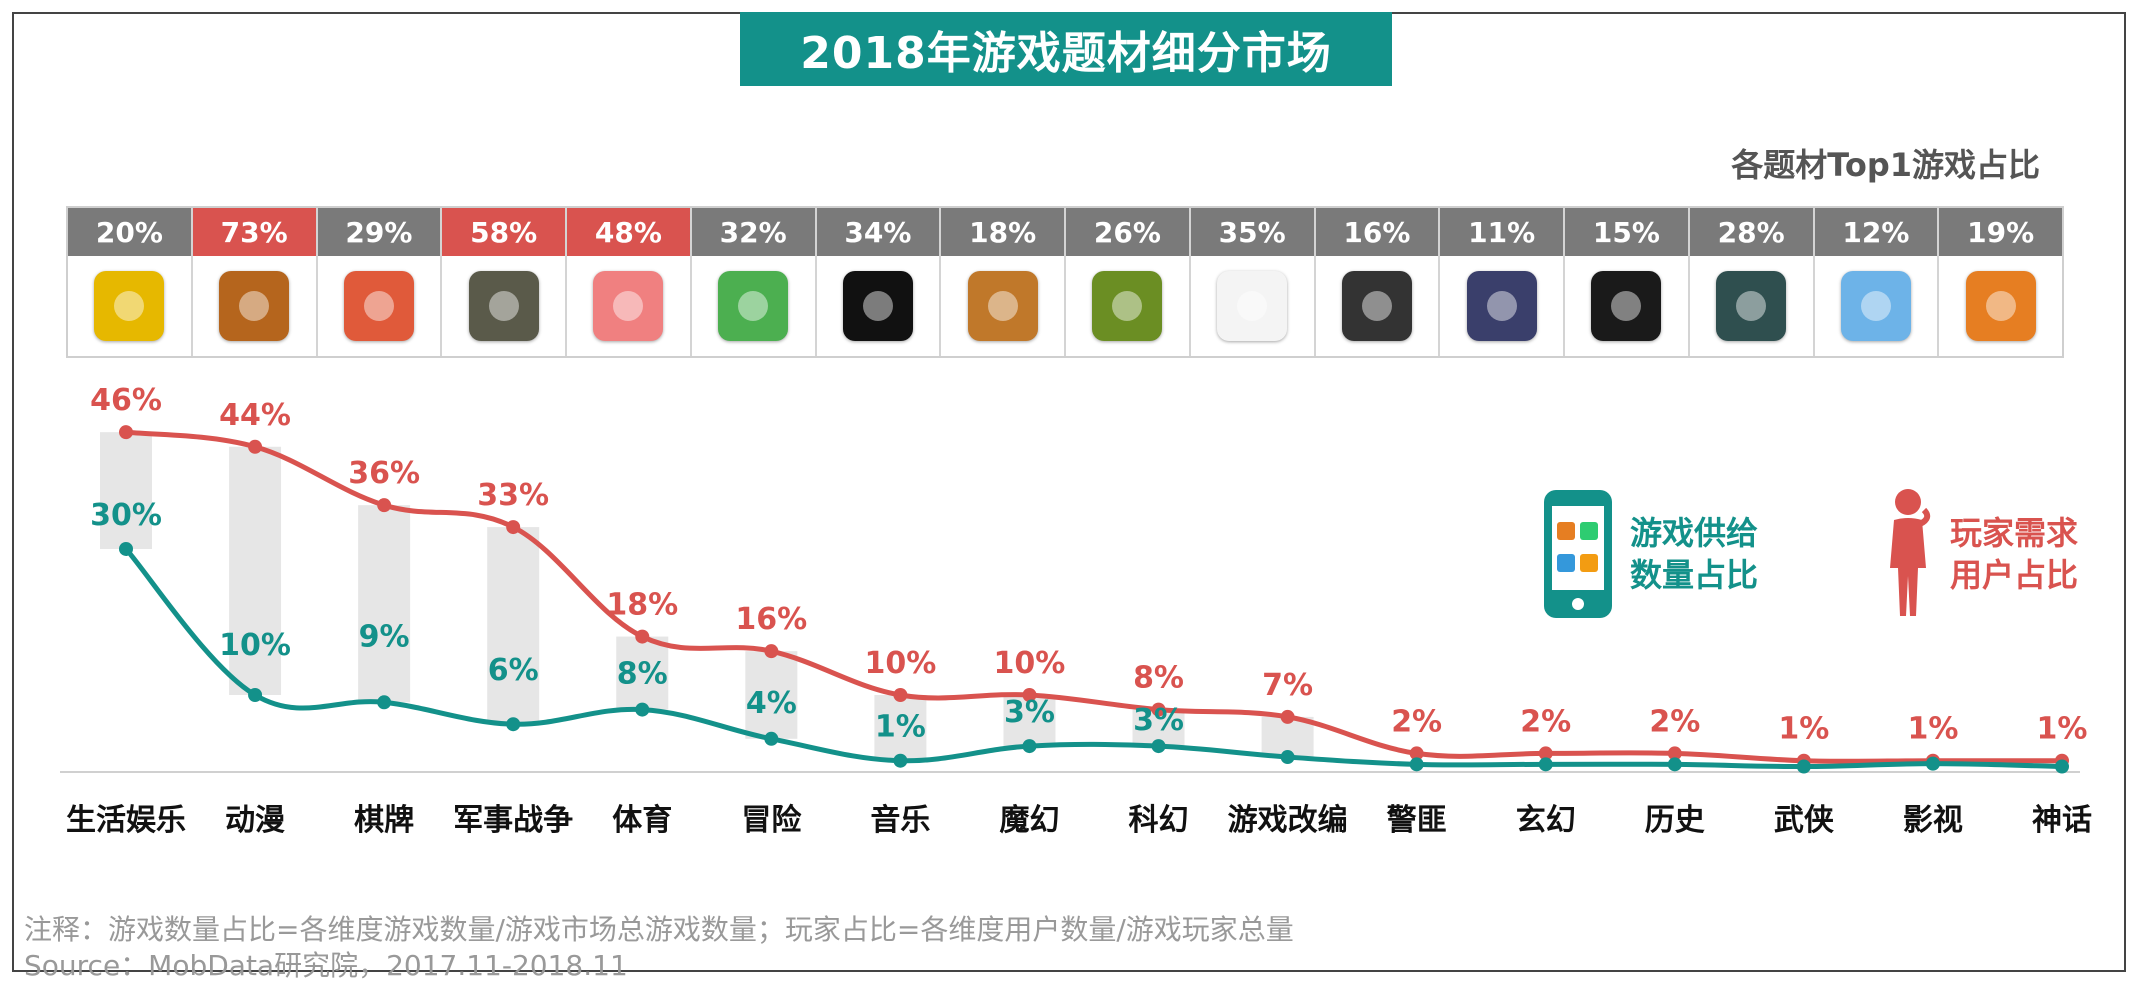  I want to click on sha-calligraphy-icon, so click(1626, 306).